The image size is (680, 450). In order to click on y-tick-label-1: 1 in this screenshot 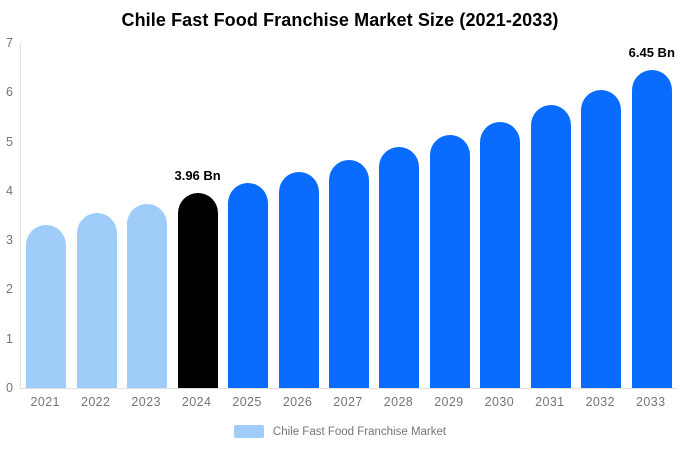, I will do `click(9, 338)`.